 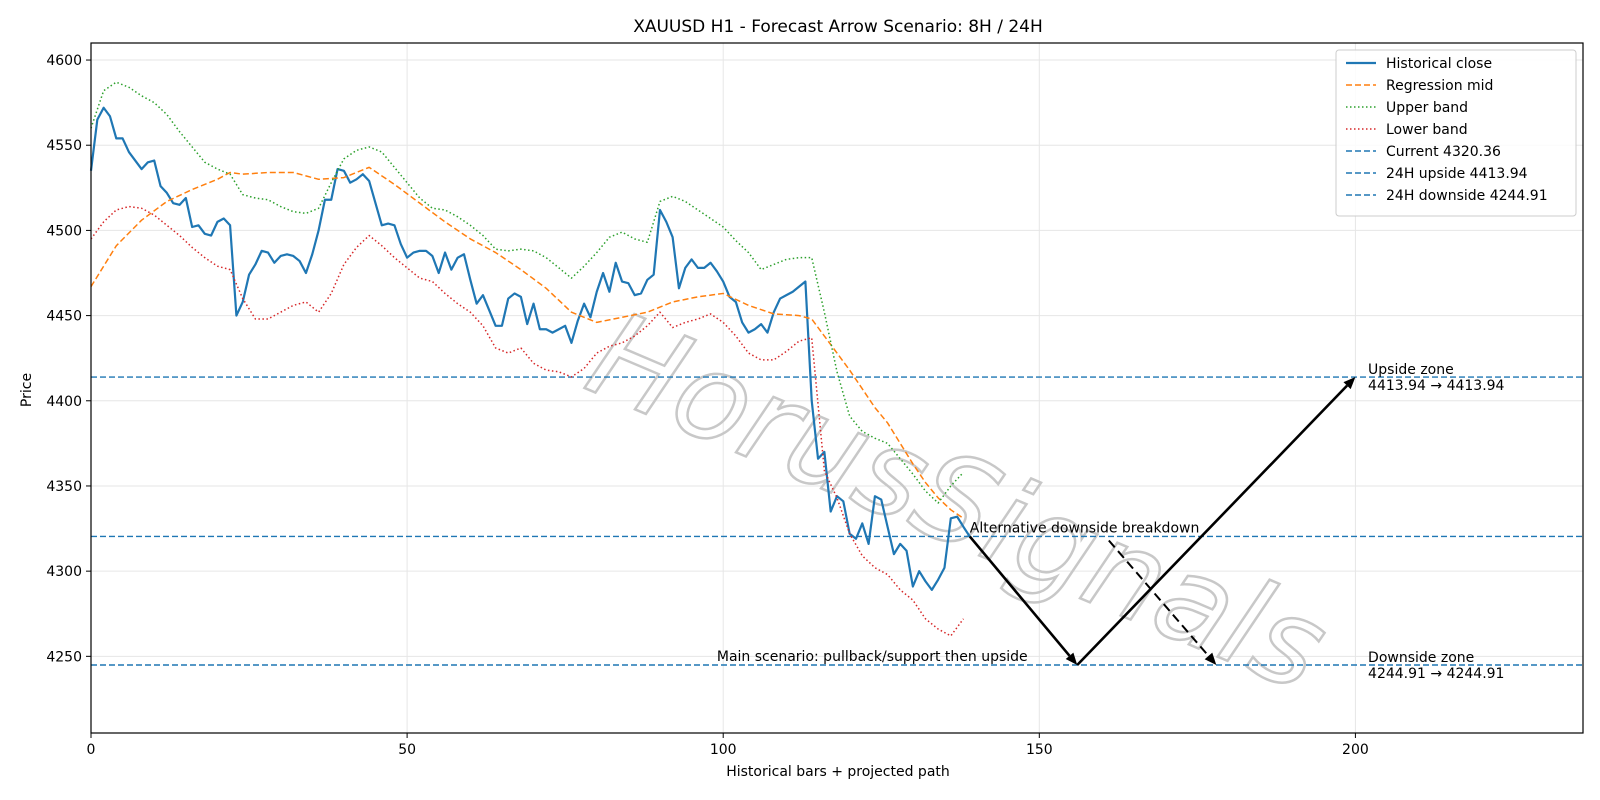 I want to click on legend-label: Upper band, so click(x=1427, y=108).